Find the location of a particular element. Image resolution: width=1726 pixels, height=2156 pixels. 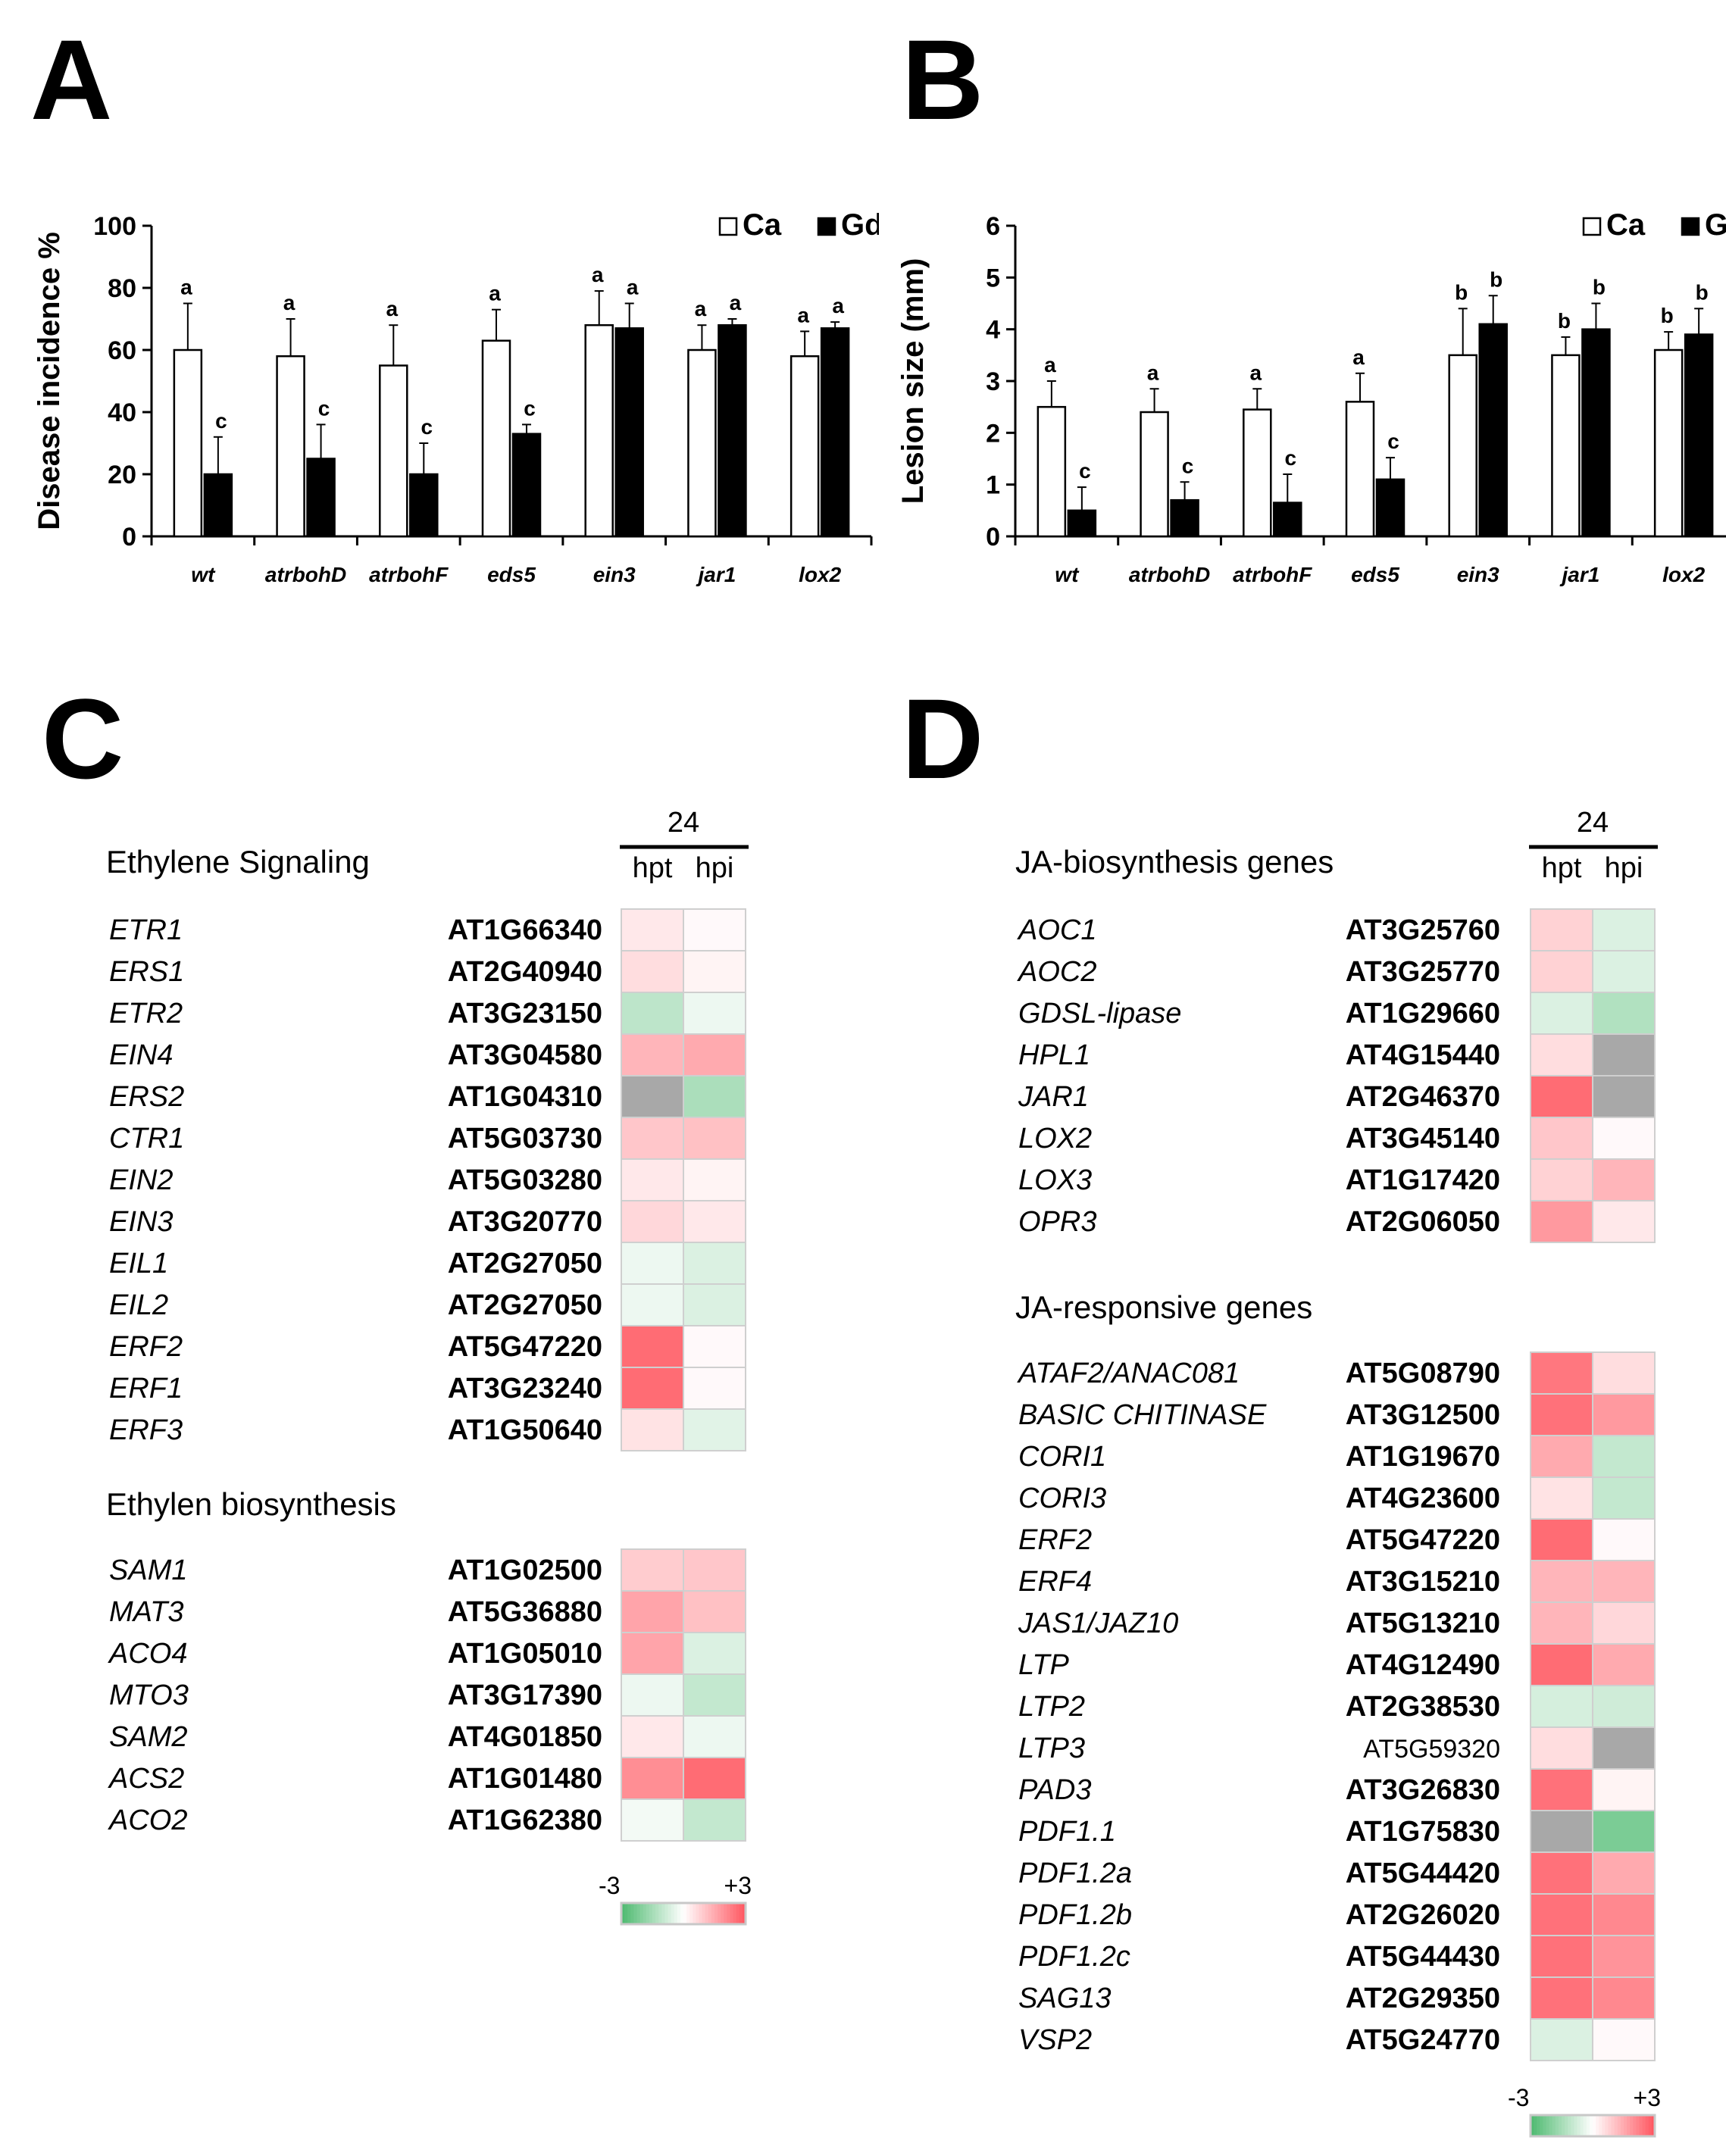

column-label-hpi: hpi is located at coordinates (715, 868).